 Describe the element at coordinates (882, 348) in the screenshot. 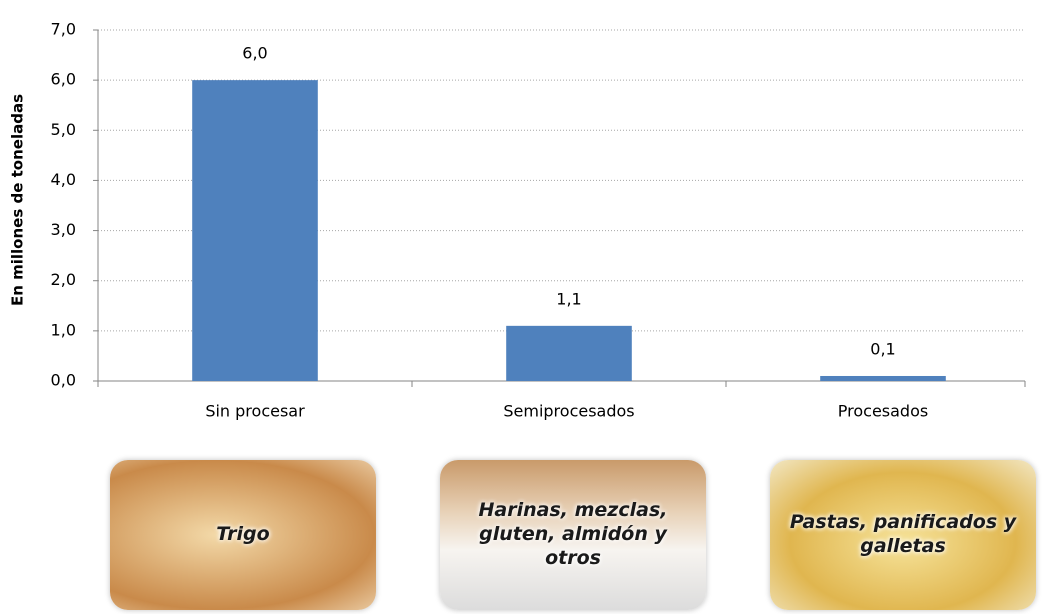

I see `value-label: 0,1` at that location.